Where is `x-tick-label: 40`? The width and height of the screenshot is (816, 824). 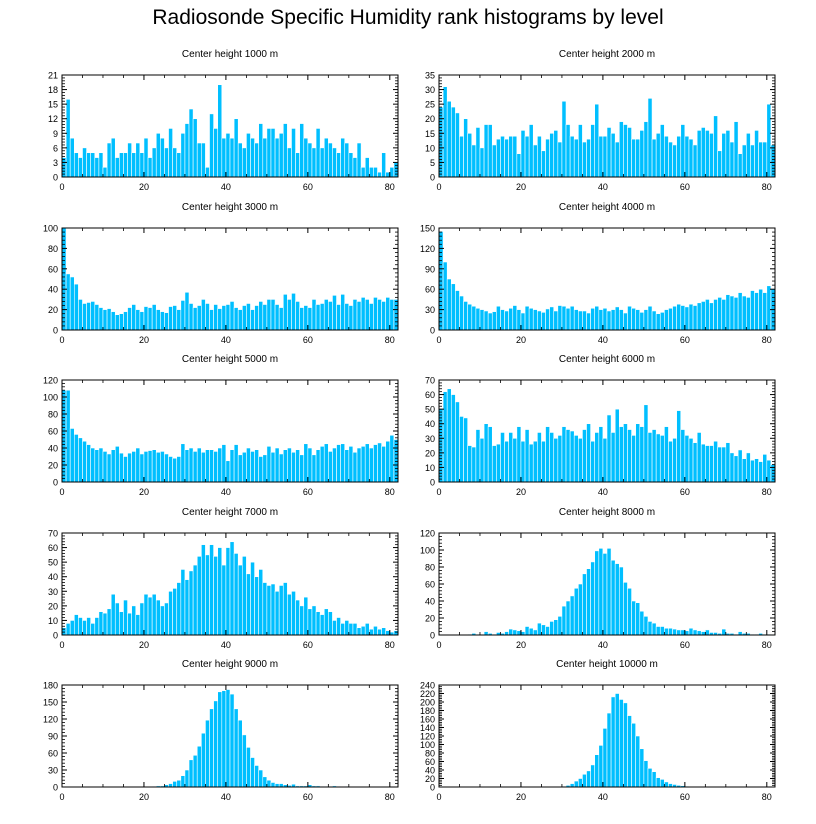
x-tick-label: 40 is located at coordinates (603, 340).